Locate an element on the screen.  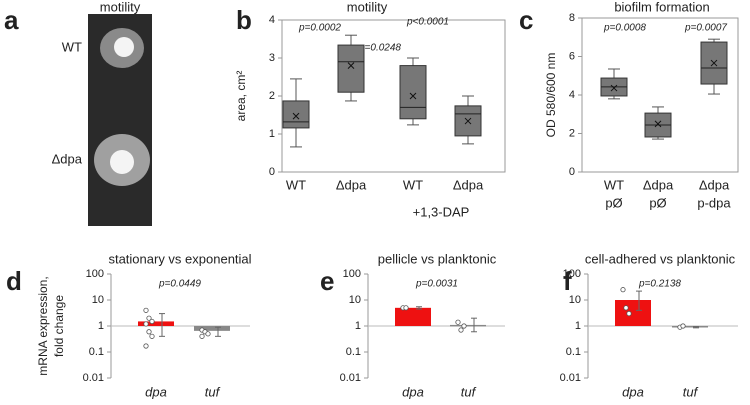
y-tick-label: 8 is located at coordinates (572, 18).